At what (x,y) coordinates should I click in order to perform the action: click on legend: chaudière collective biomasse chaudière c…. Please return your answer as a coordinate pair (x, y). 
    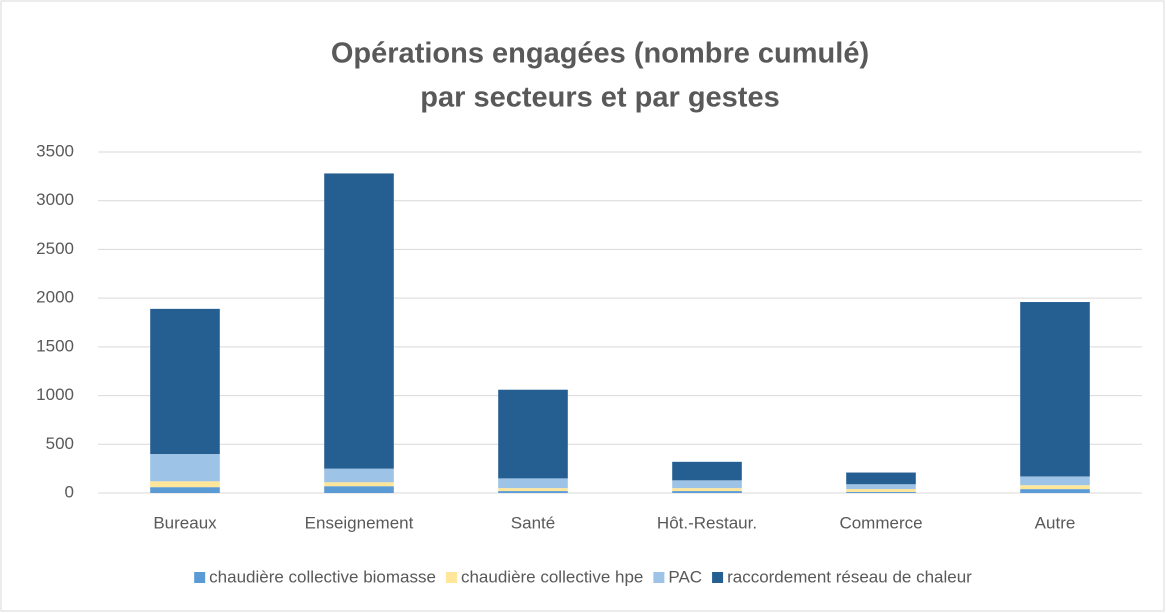
    Looking at the image, I should click on (583, 576).